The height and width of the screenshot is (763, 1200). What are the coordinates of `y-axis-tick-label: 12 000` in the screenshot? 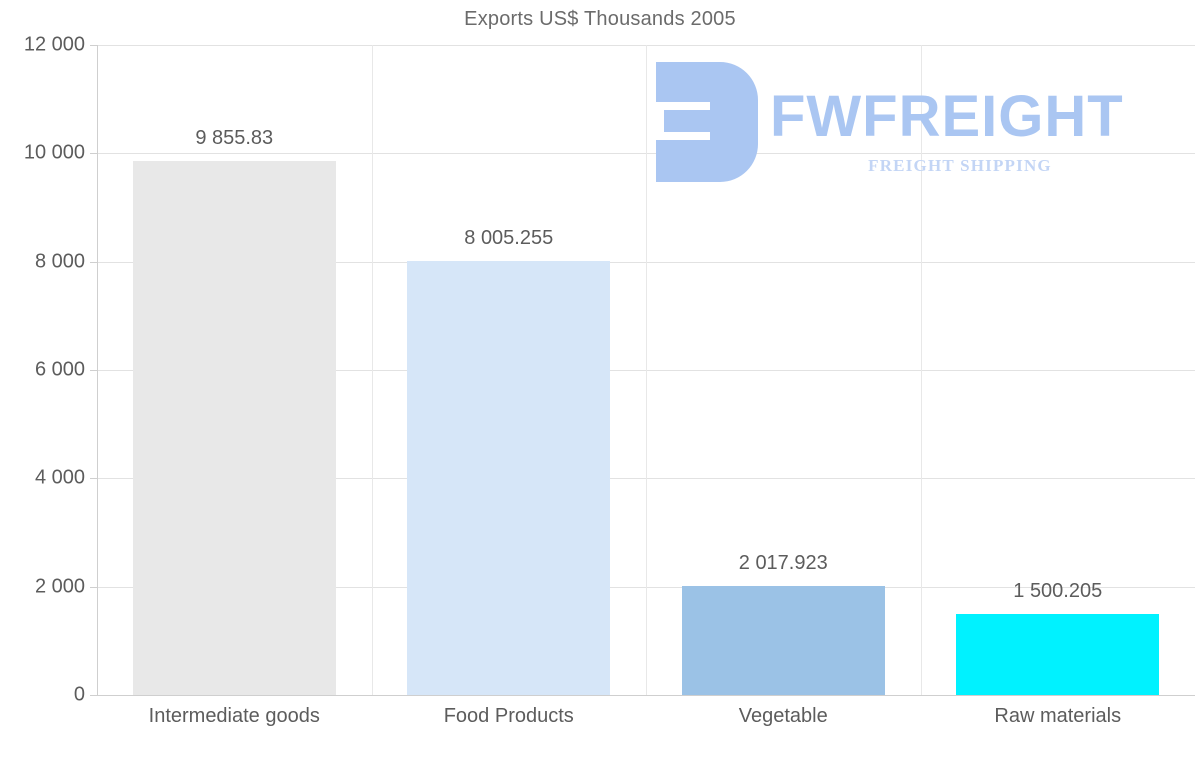 It's located at (54, 44).